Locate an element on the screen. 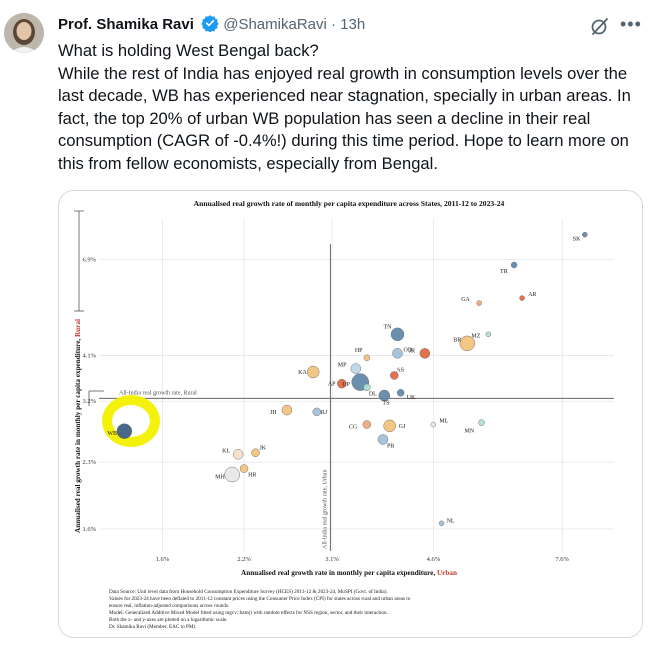 This screenshot has width=664, height=646. data-point-sk is located at coordinates (585, 234).